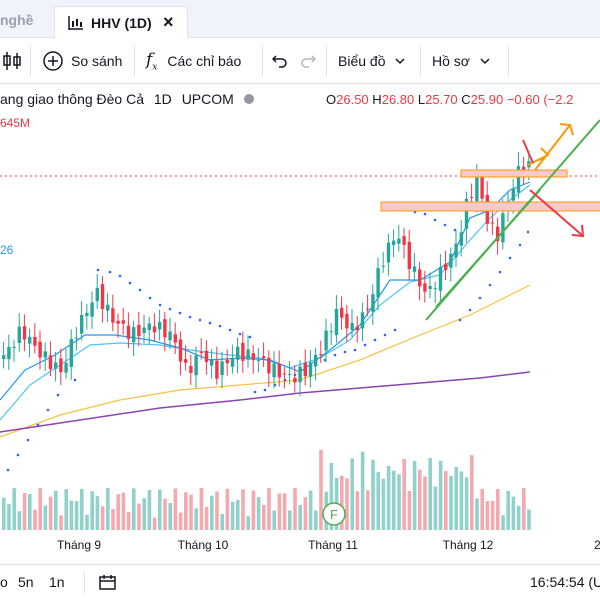 The height and width of the screenshot is (600, 600). Describe the element at coordinates (57, 582) in the screenshot. I see `range-button-1d: 1n` at that location.